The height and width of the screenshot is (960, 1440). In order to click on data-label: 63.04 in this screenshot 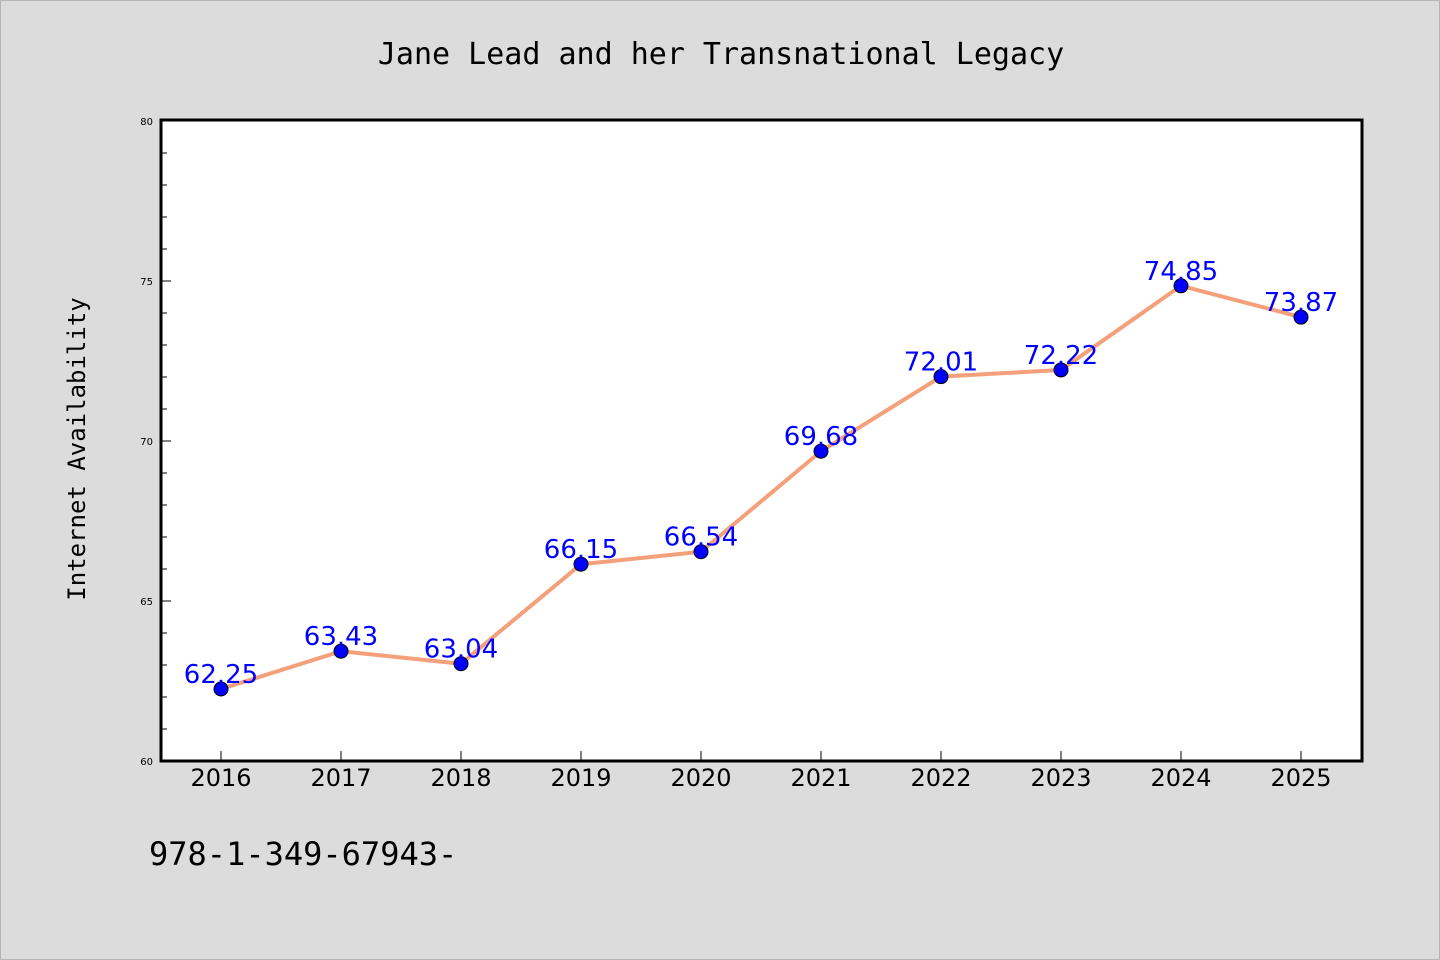, I will do `click(461, 650)`.